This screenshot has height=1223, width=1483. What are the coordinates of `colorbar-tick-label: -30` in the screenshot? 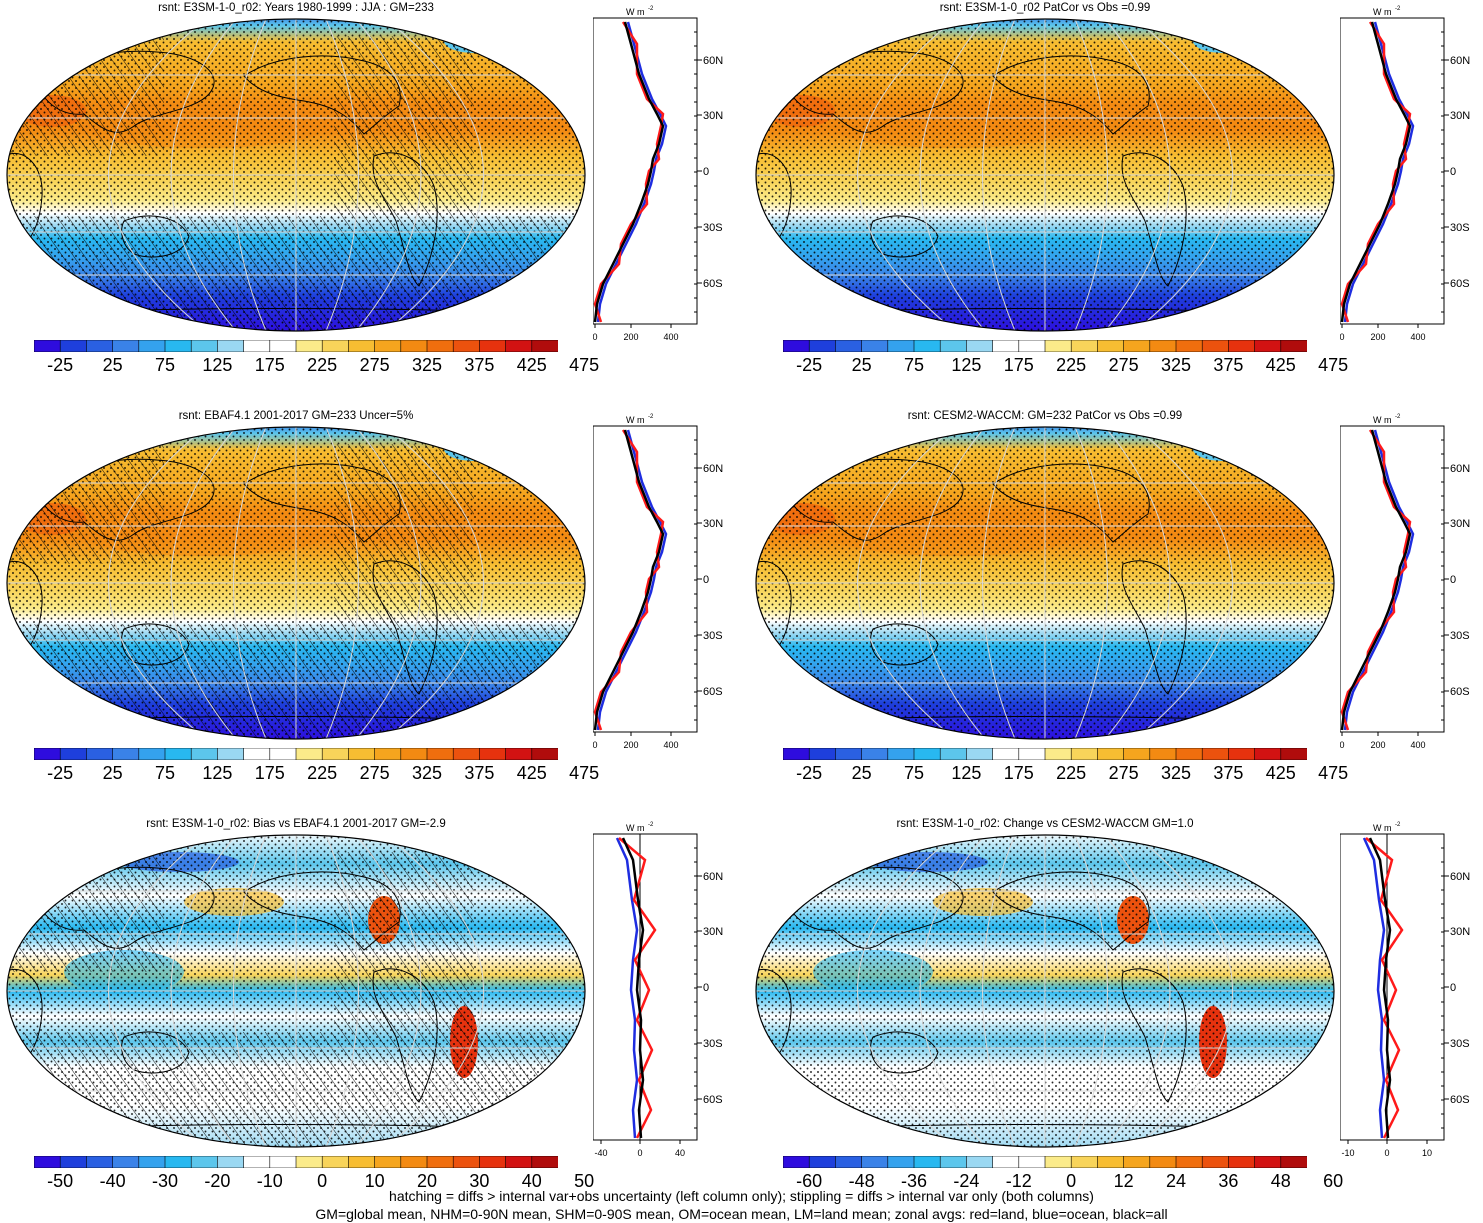 It's located at (165, 1181).